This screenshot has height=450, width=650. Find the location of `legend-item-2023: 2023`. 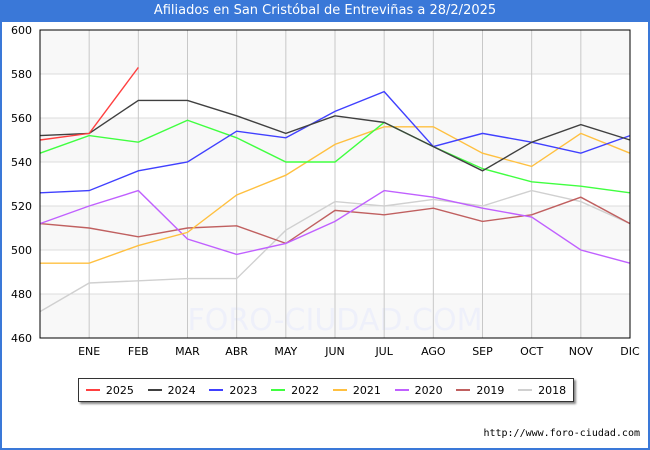

legend-item-2023: 2023 is located at coordinates (233, 390).